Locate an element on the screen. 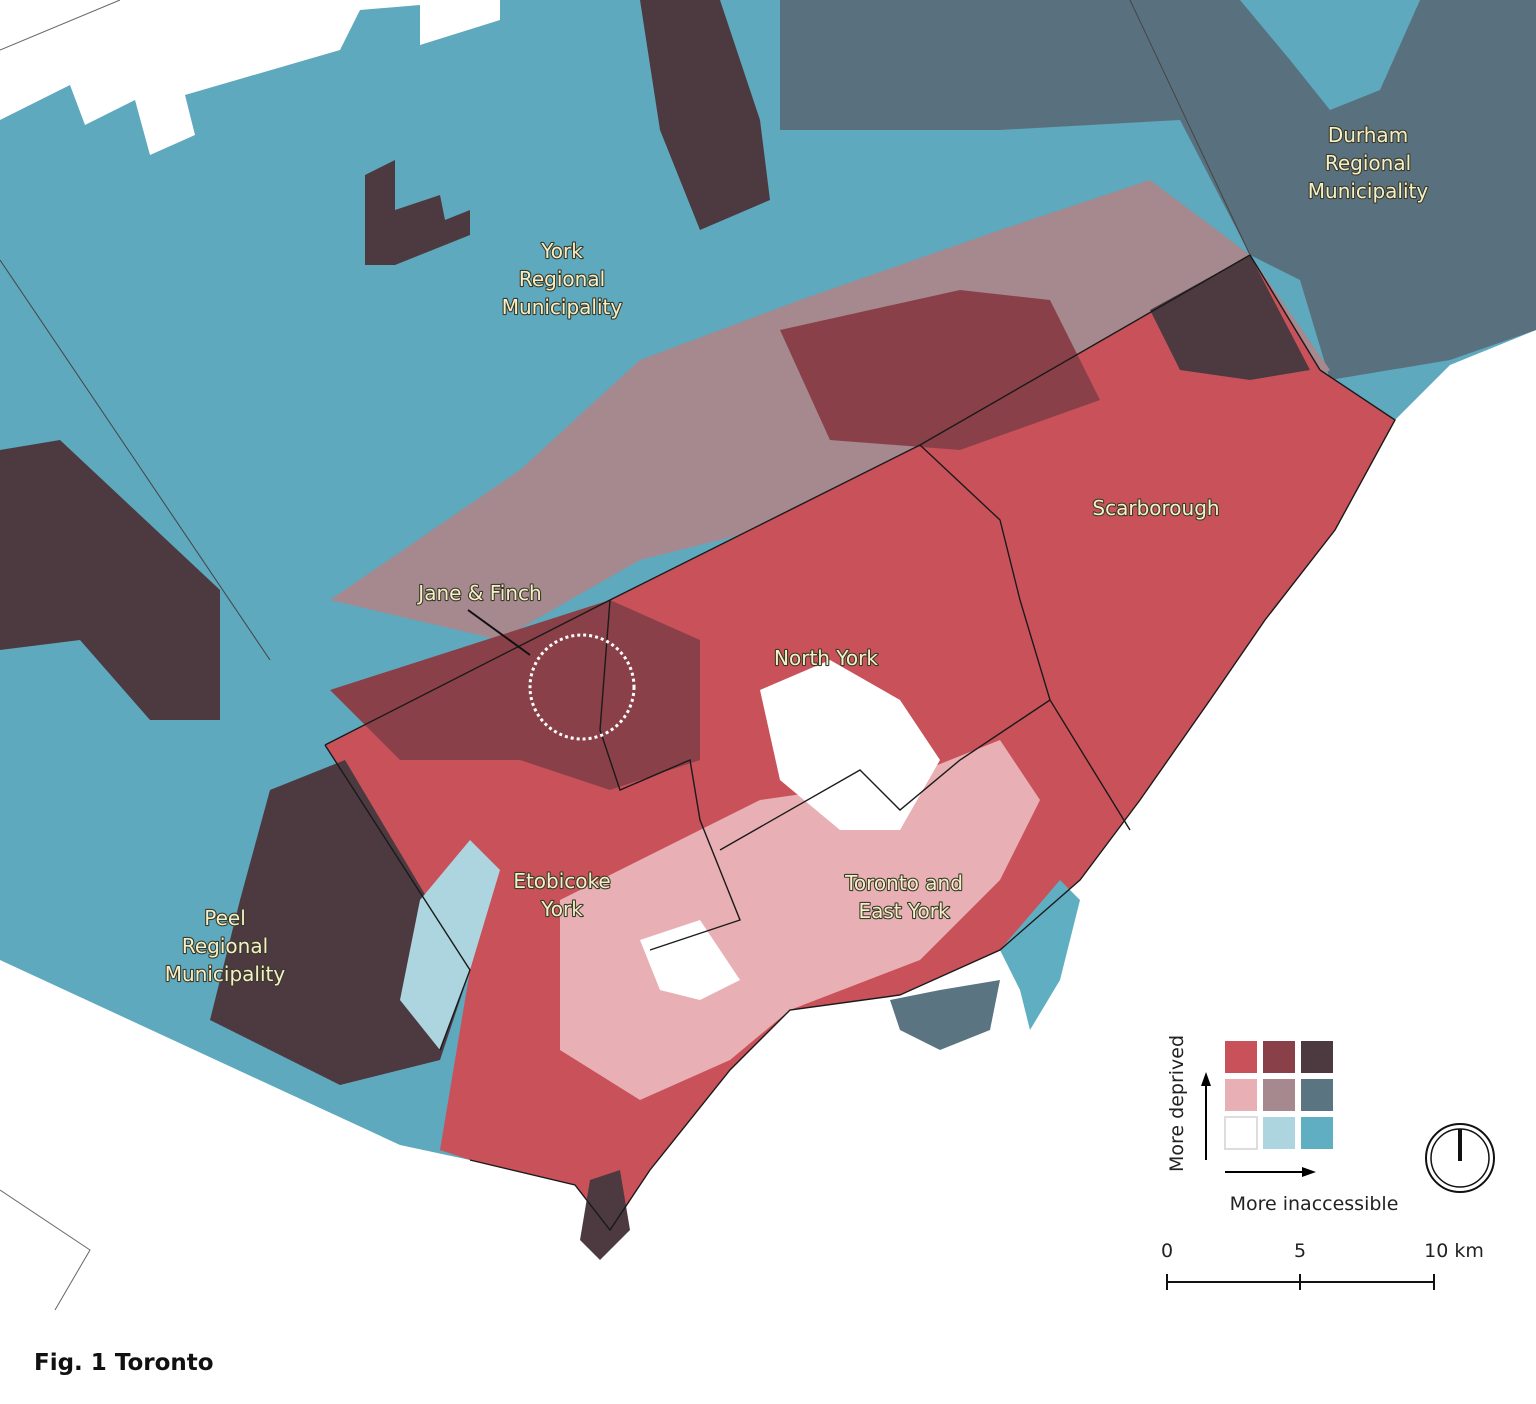 The width and height of the screenshot is (1536, 1404). scale-label: 10 km is located at coordinates (1454, 1251).